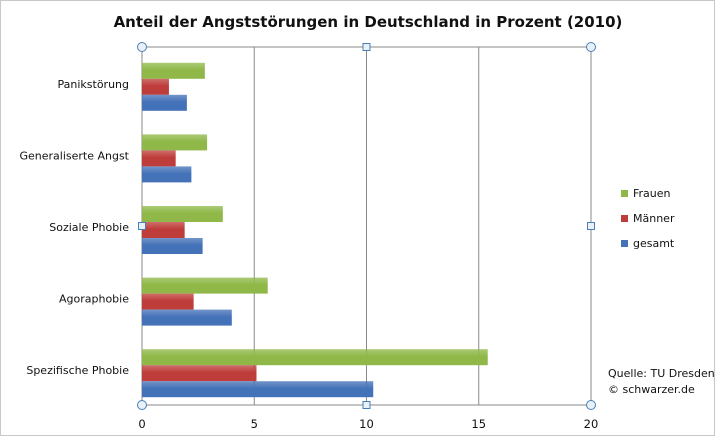 This screenshot has height=437, width=715. I want to click on category-label-0: Panikstörung, so click(94, 84).